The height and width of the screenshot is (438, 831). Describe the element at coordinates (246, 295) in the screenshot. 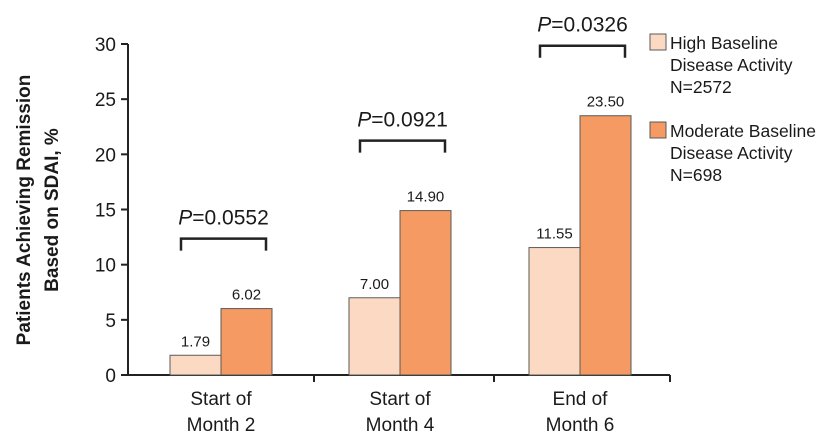

I see `bar-value-label: 6.02` at that location.